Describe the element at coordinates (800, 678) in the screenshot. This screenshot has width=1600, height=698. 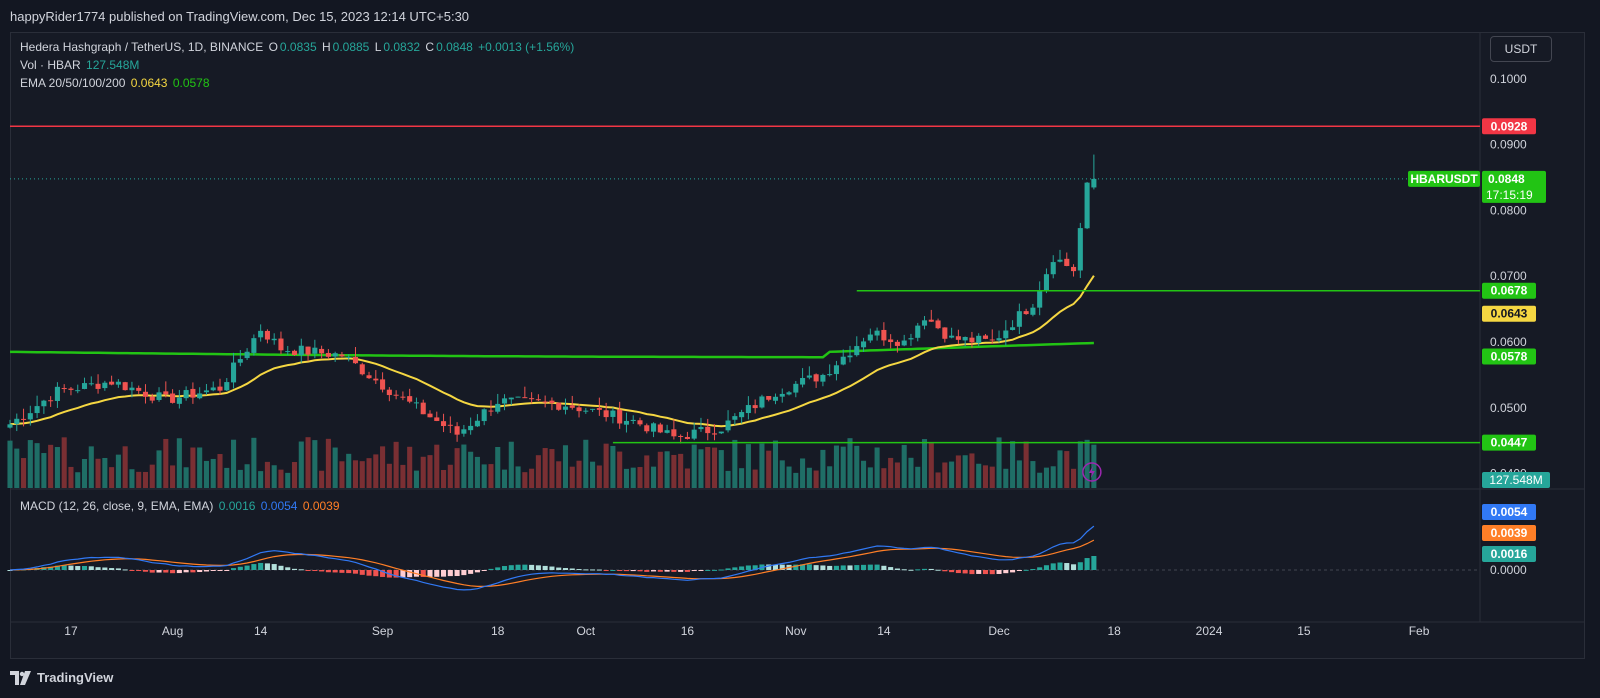
I see `footer` at that location.